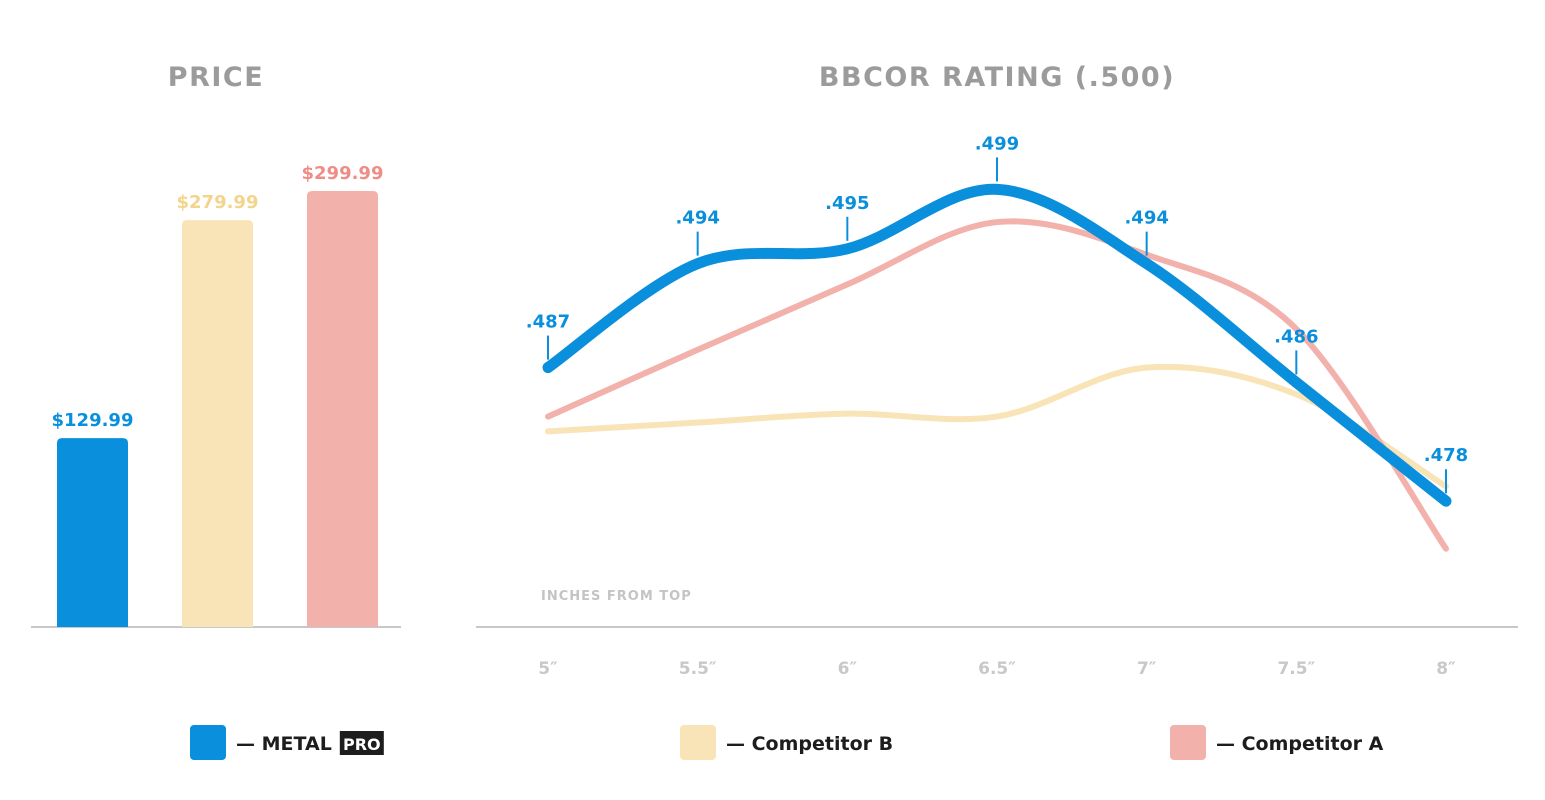 This screenshot has height=800, width=1545. I want to click on price-bar-label: $129.99, so click(93, 420).